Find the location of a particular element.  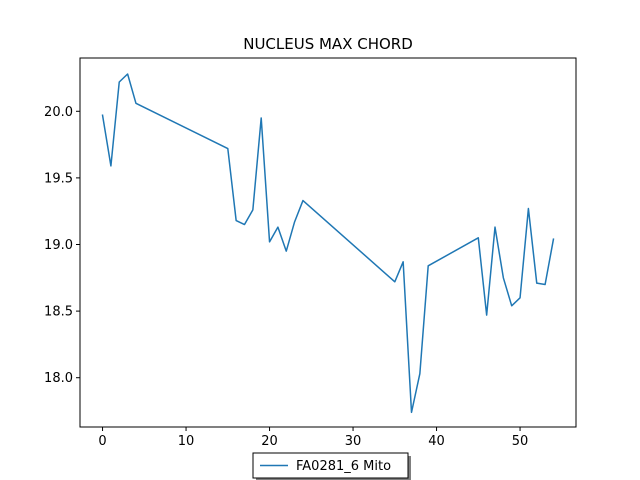

x-tick-label: 10 is located at coordinates (186, 441).